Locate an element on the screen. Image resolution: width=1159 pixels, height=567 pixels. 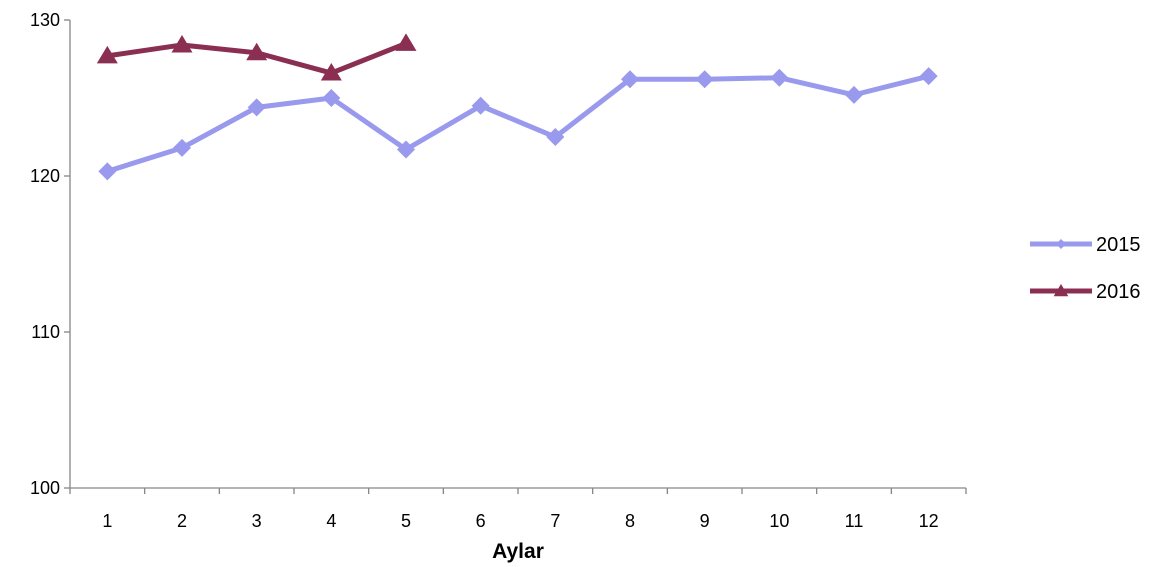
series-line-2015 is located at coordinates (518, 123).